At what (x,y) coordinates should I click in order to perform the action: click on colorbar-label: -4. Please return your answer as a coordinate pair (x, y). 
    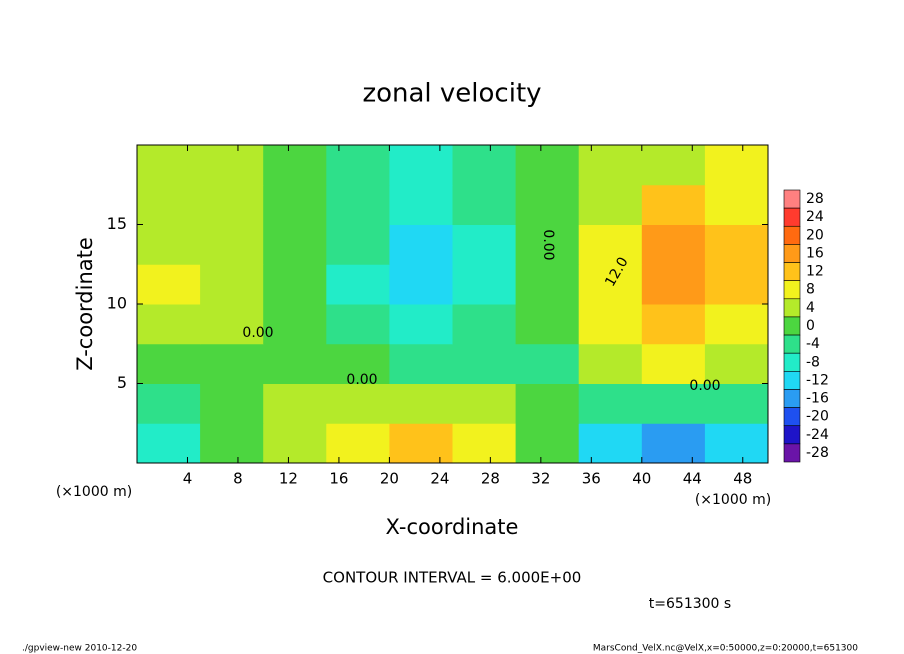
    Looking at the image, I should click on (813, 344).